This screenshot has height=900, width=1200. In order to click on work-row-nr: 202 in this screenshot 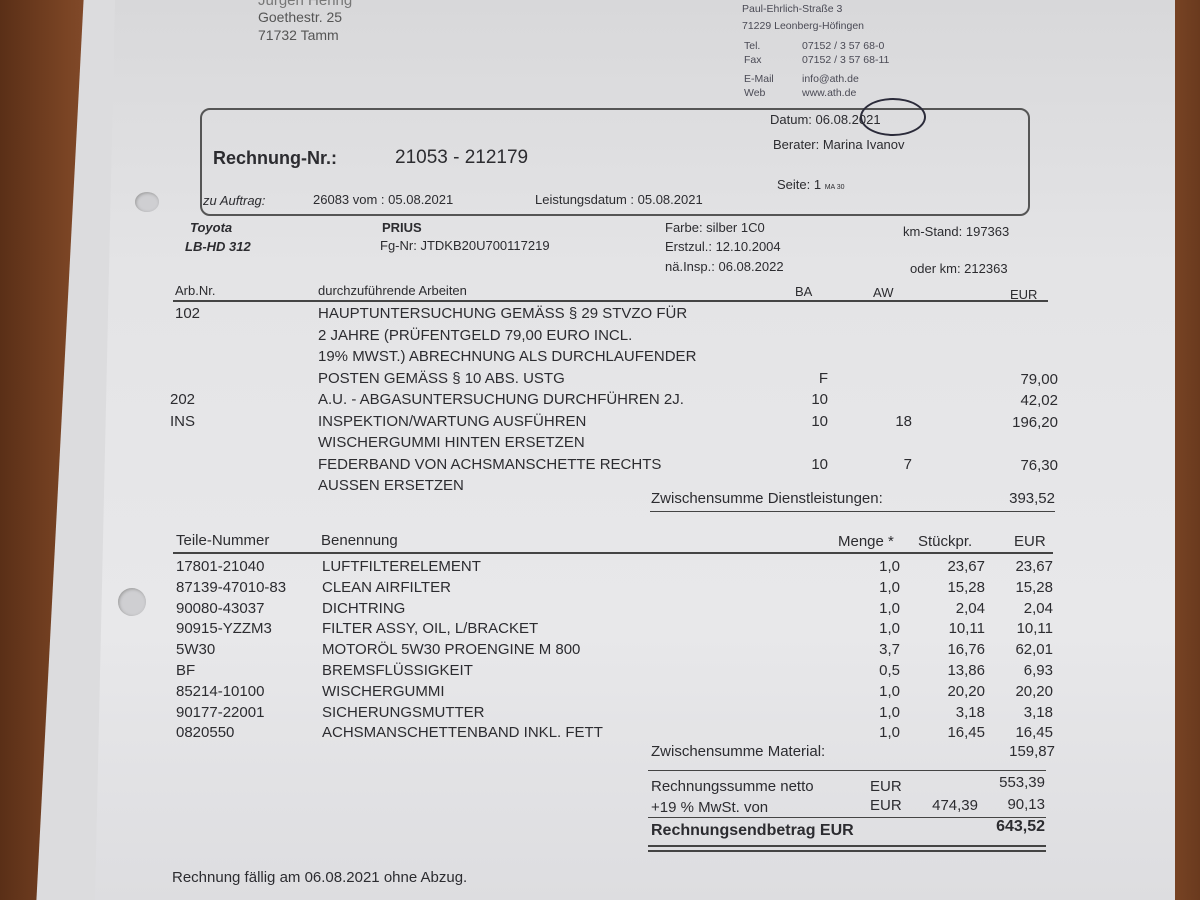, I will do `click(183, 399)`.